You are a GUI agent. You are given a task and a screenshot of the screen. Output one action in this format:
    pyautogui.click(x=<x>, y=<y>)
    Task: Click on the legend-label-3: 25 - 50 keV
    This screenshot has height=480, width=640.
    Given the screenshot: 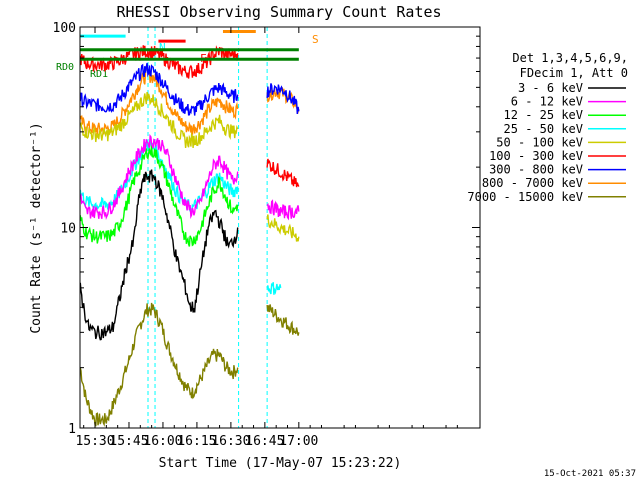 What is the action you would take?
    pyautogui.click(x=543, y=129)
    